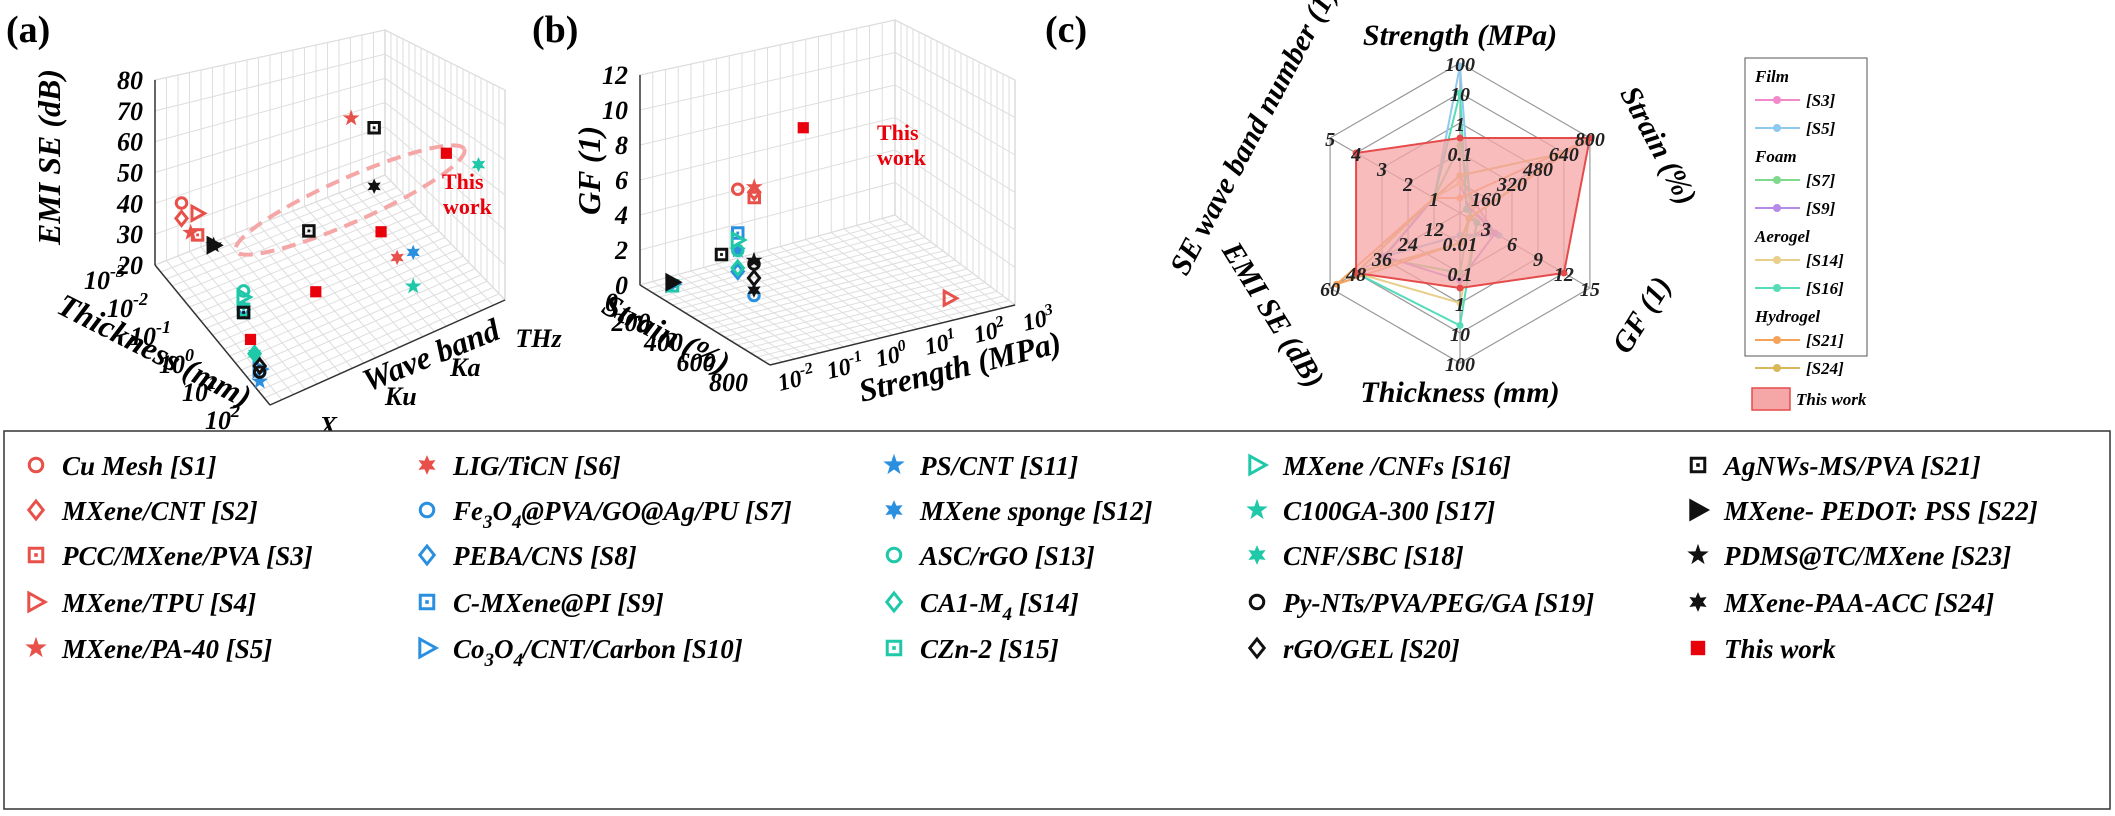 This screenshot has width=2115, height=816. Describe the element at coordinates (28, 30) in the screenshot. I see `panel-a-label: (a)` at that location.